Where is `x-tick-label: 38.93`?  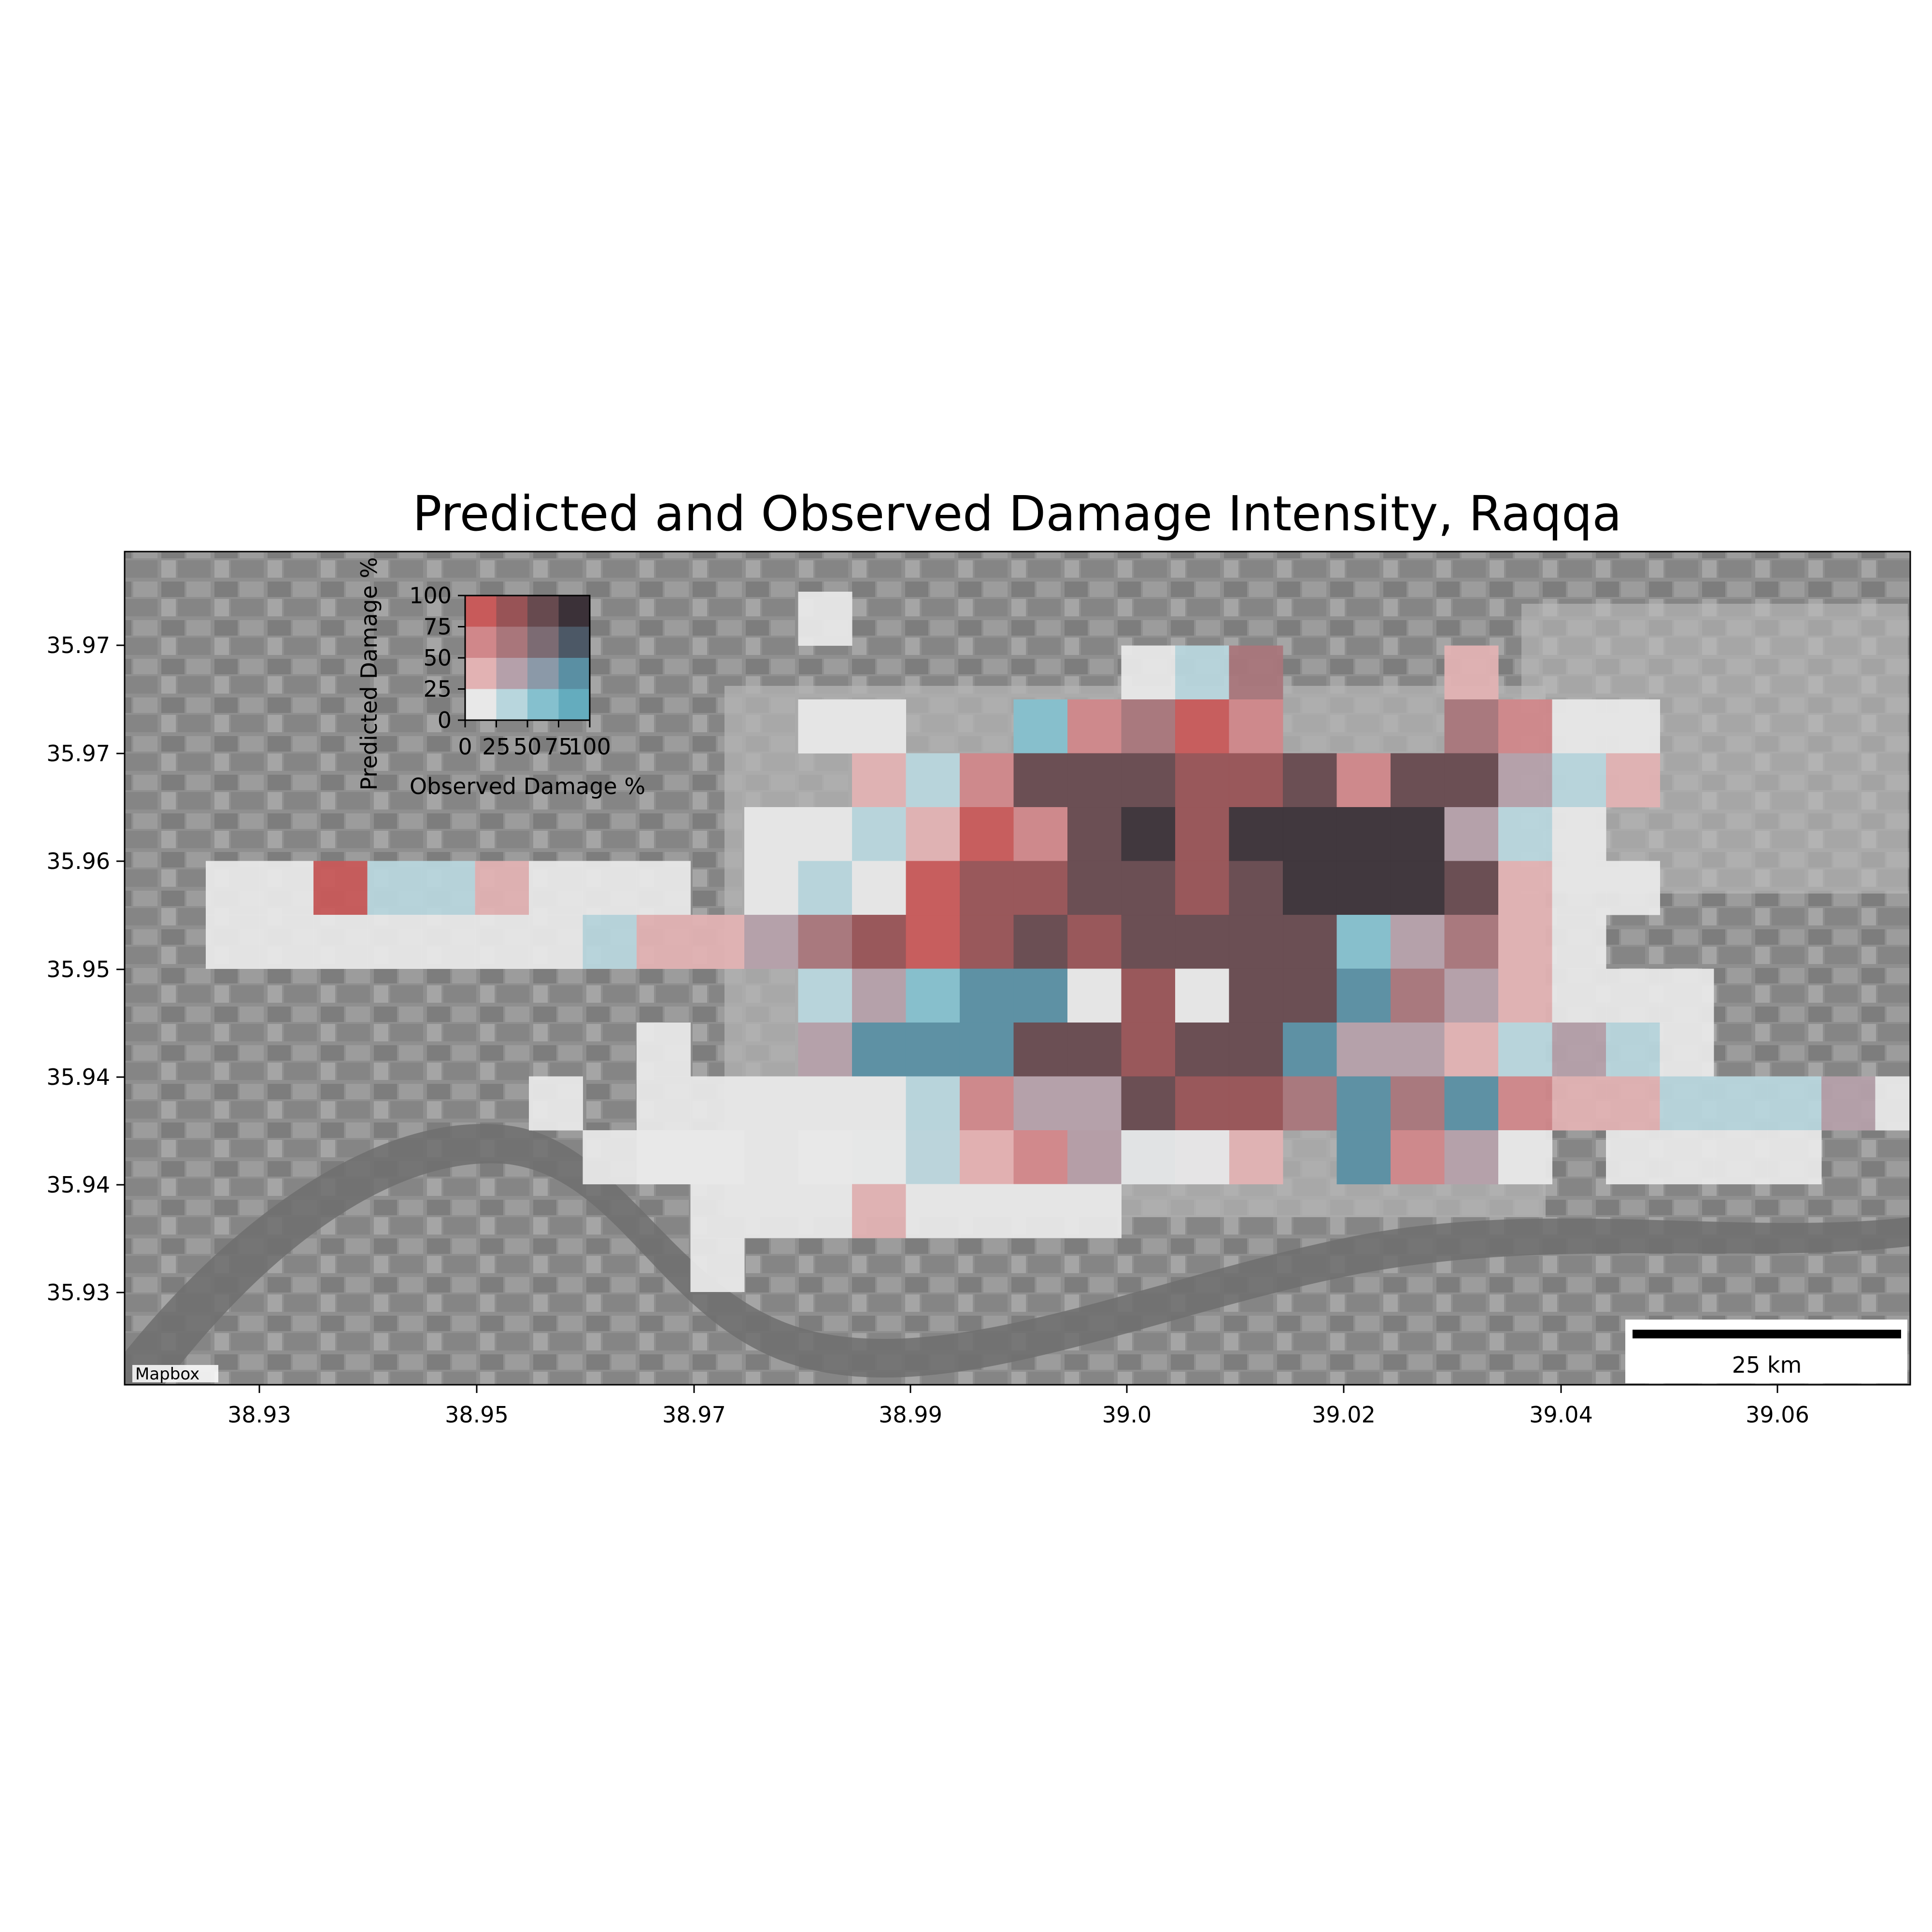
x-tick-label: 38.93 is located at coordinates (259, 1415).